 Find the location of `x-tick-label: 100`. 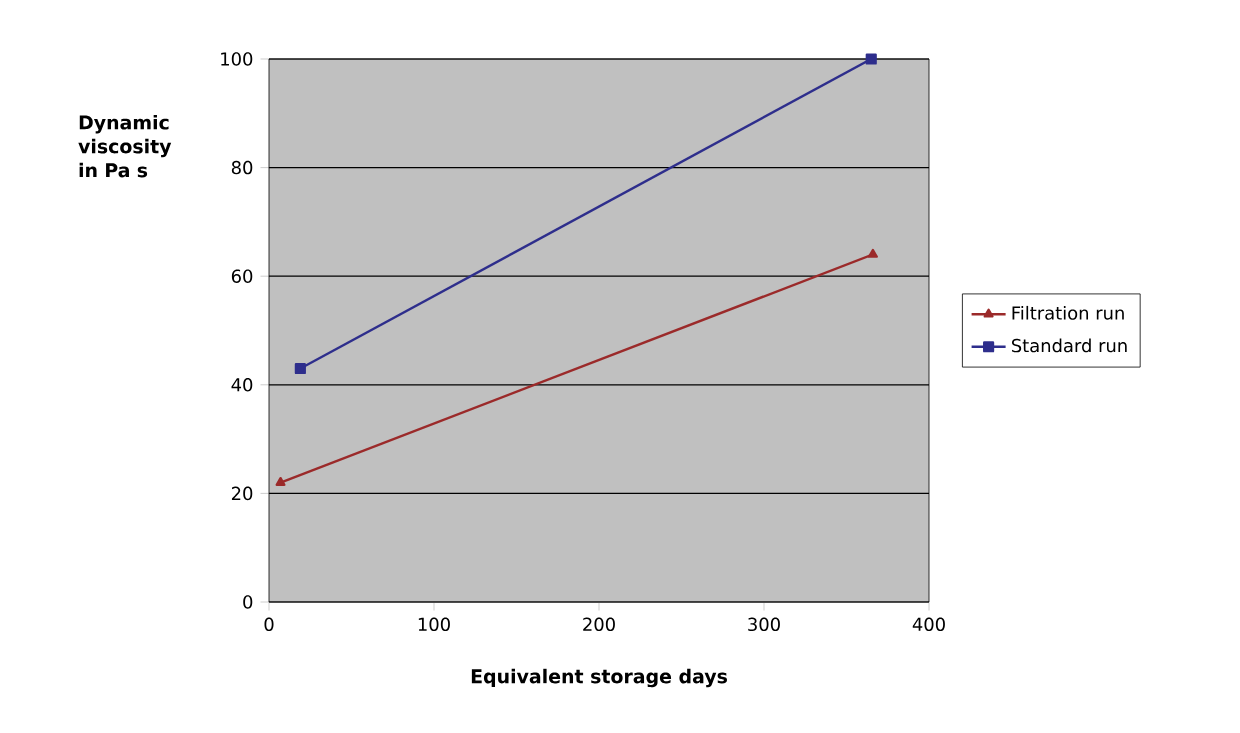

x-tick-label: 100 is located at coordinates (434, 624).